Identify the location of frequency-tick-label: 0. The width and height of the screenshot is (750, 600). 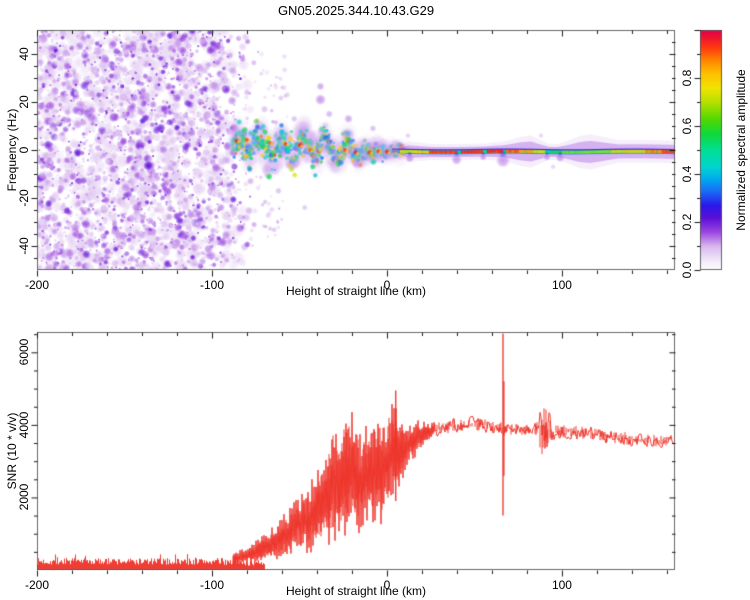
(24, 150).